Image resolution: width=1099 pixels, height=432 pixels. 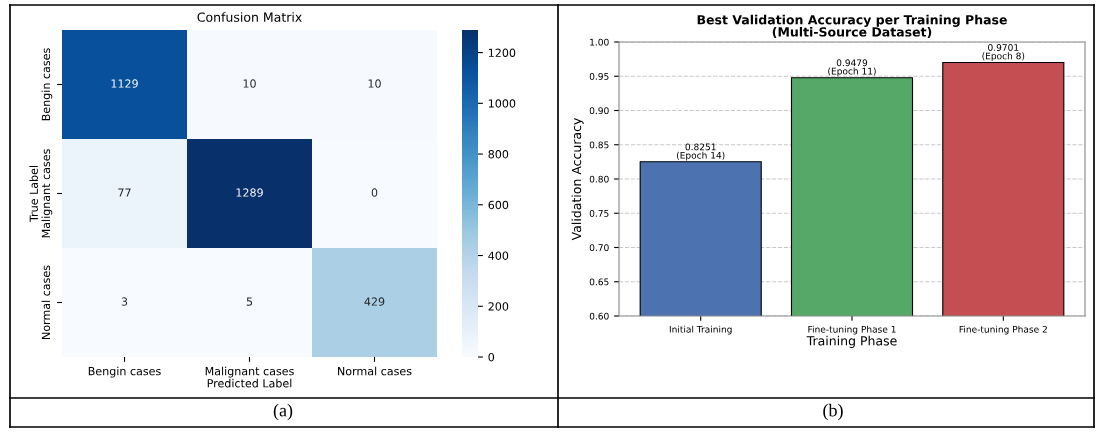 What do you see at coordinates (498, 255) in the screenshot?
I see `color-bar-label: 400` at bounding box center [498, 255].